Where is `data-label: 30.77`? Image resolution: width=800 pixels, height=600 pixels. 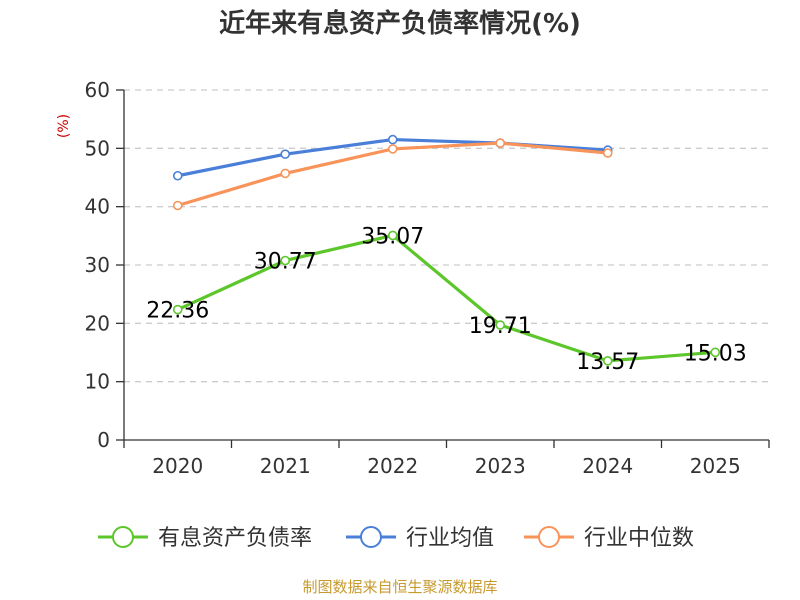
data-label: 30.77 is located at coordinates (285, 262).